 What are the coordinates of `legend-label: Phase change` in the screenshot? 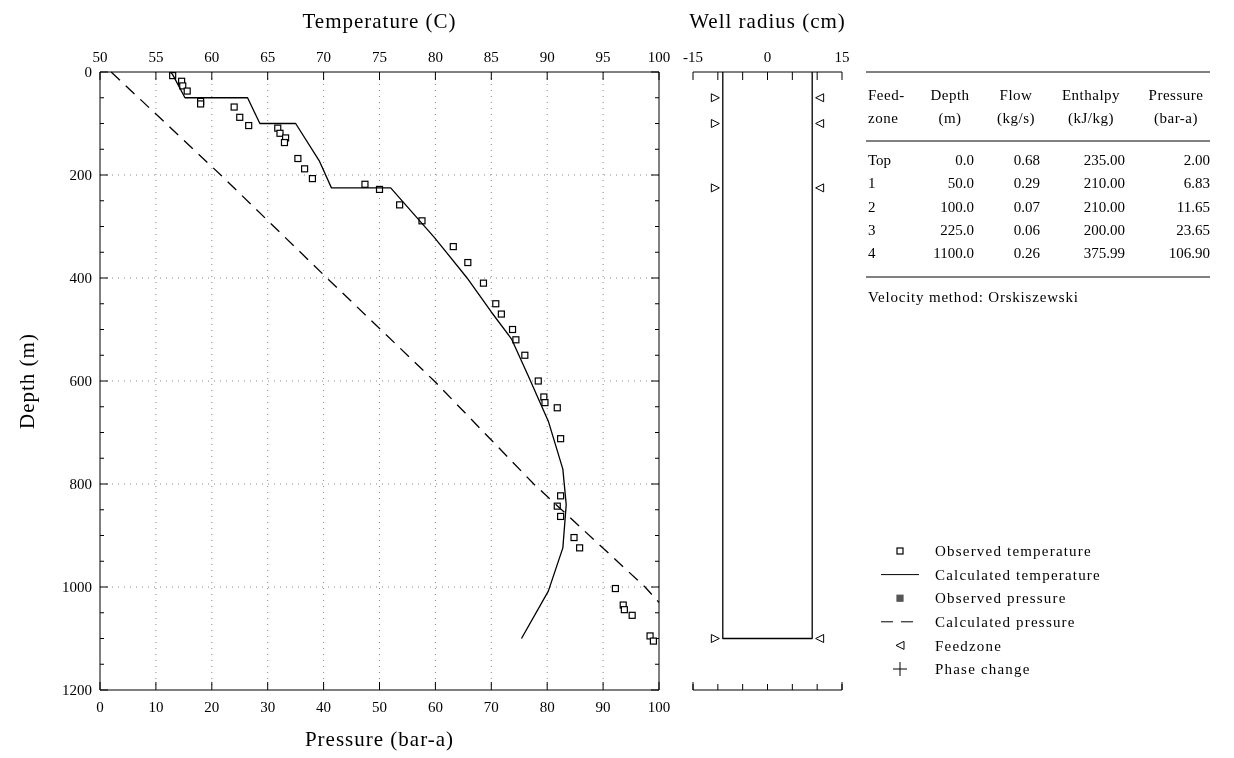 It's located at (983, 669).